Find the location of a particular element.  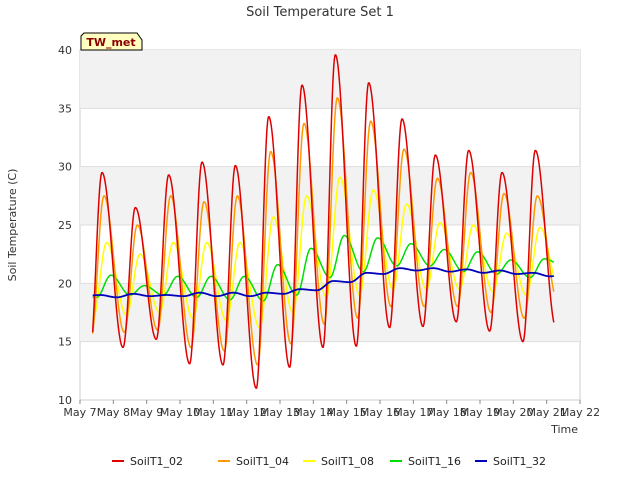

y-tick-label: 25 is located at coordinates (65, 225).